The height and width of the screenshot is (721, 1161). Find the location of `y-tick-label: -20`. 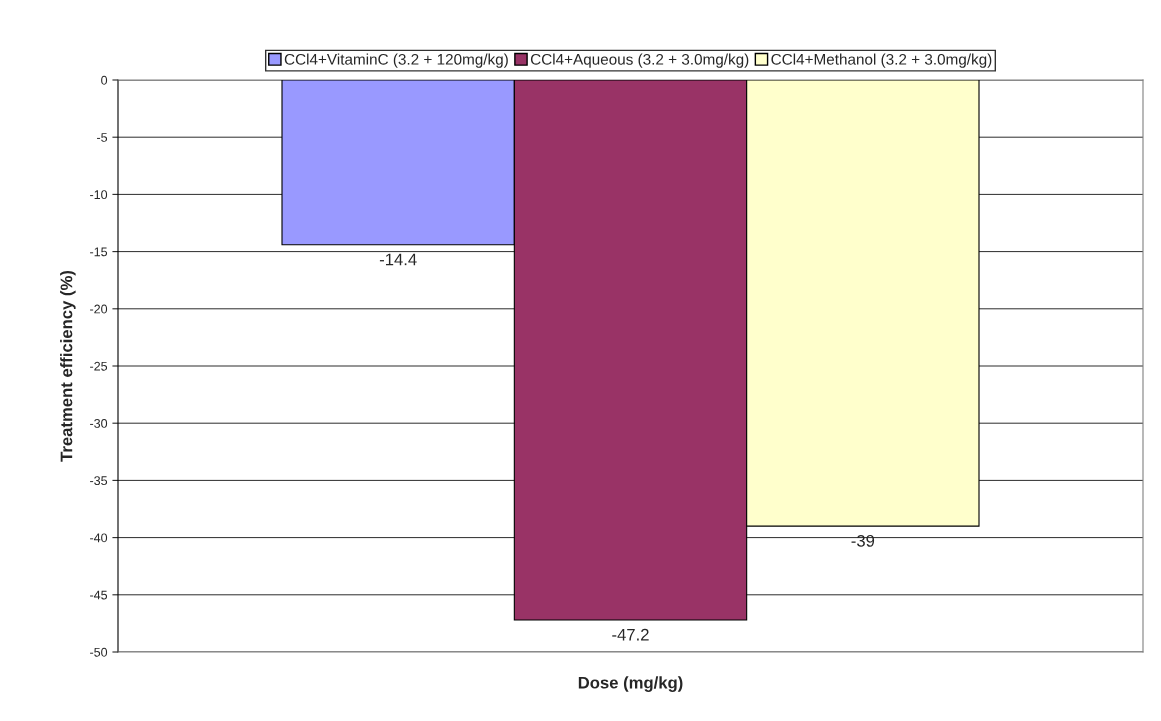

y-tick-label: -20 is located at coordinates (99, 309).